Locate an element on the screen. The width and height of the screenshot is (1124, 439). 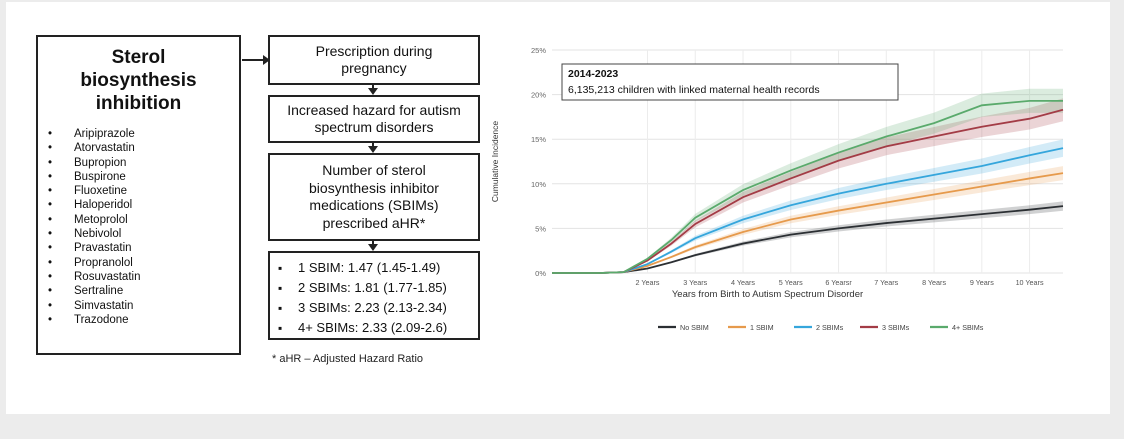
legend-label: 4+ SBIMs is located at coordinates (968, 327).